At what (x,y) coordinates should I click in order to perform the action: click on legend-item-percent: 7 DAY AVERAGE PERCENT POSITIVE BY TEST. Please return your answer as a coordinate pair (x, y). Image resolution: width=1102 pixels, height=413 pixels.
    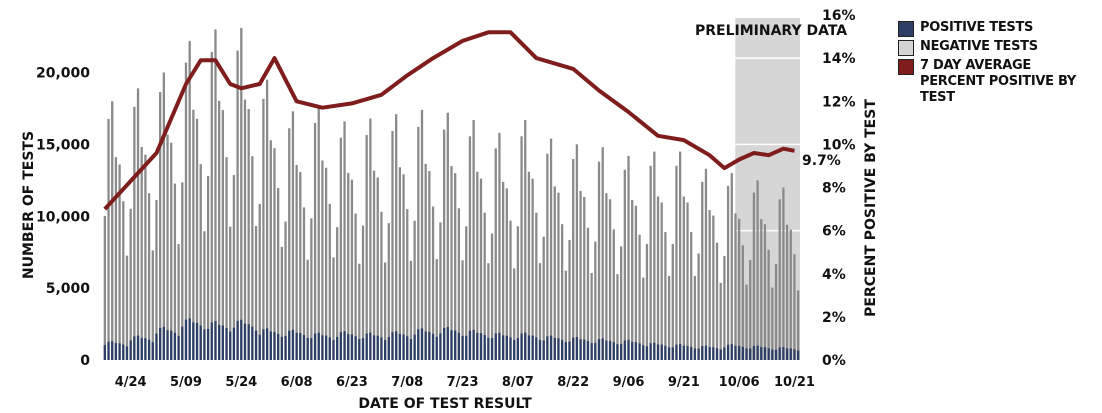
    Looking at the image, I should click on (998, 82).